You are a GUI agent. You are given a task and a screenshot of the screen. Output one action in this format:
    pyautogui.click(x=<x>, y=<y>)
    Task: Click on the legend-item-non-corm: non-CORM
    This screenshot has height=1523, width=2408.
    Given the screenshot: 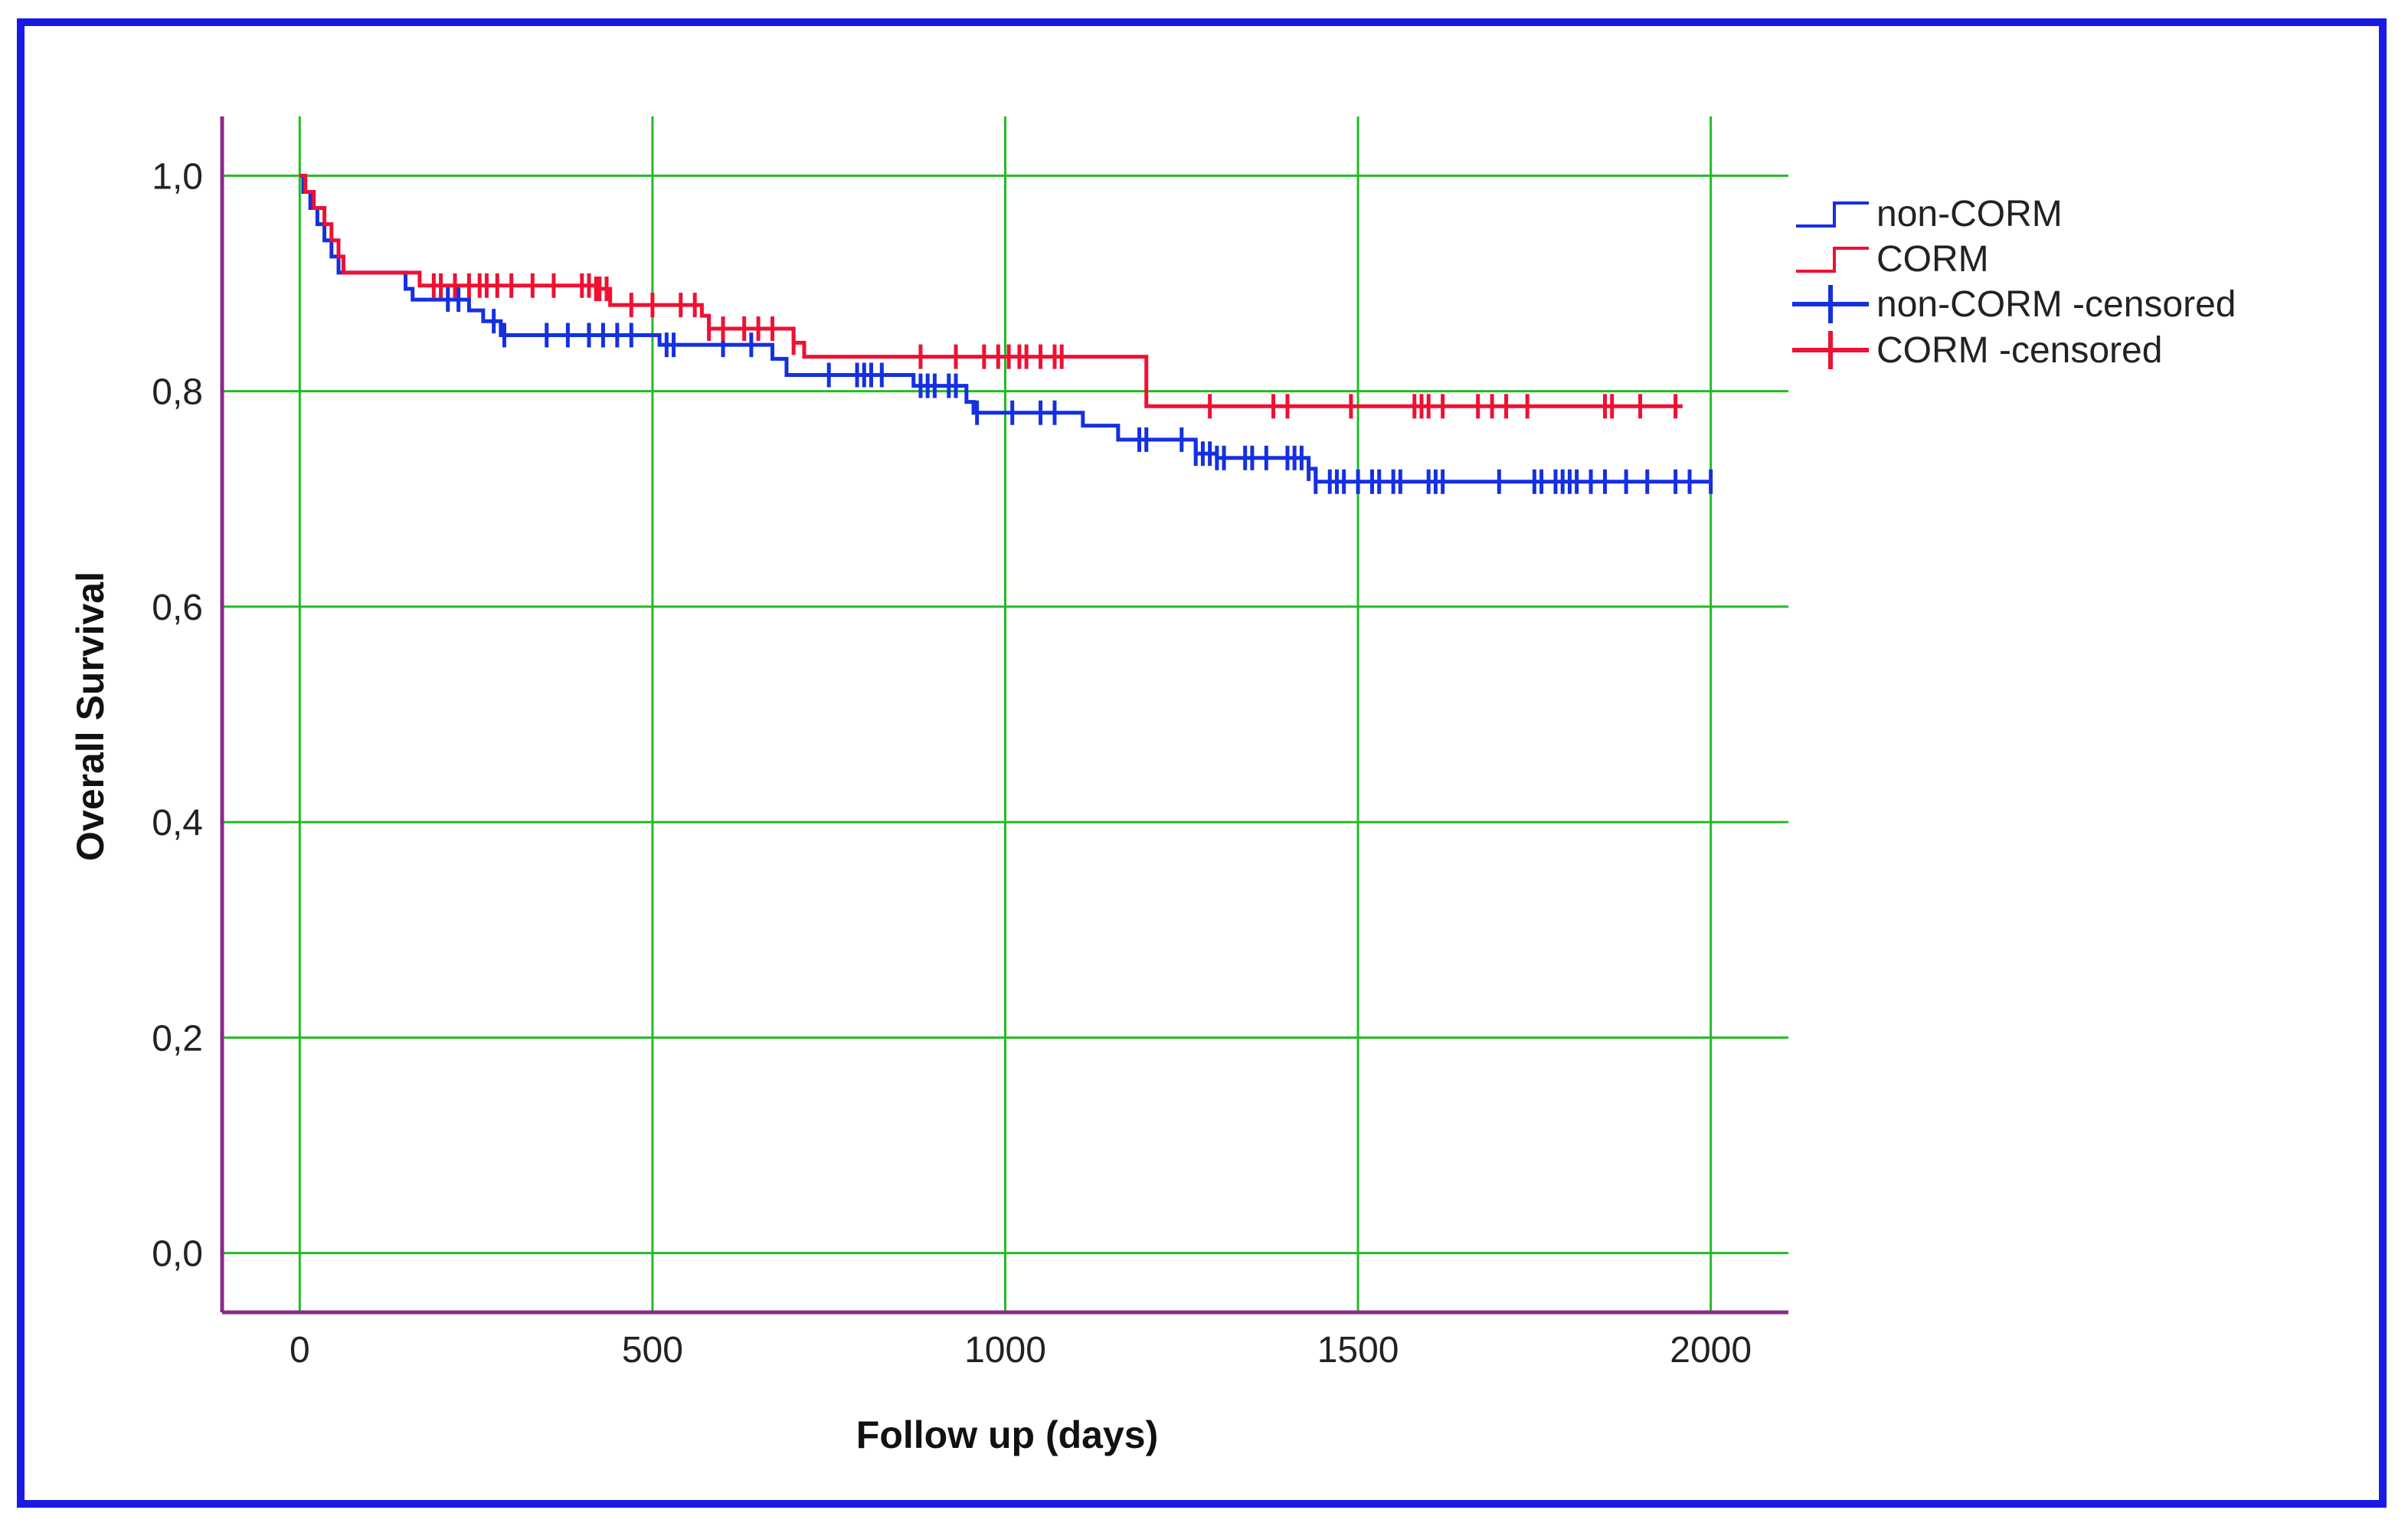 What is the action you would take?
    pyautogui.click(x=1929, y=214)
    